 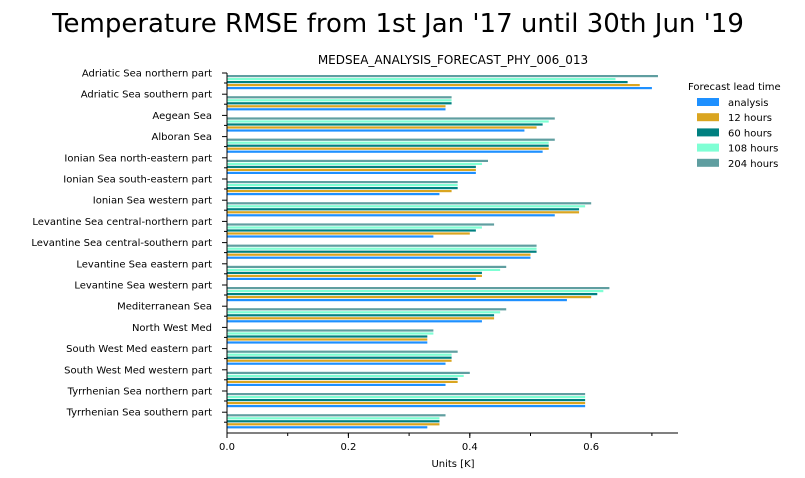 What do you see at coordinates (753, 149) in the screenshot?
I see `legend-label: 108 hours` at bounding box center [753, 149].